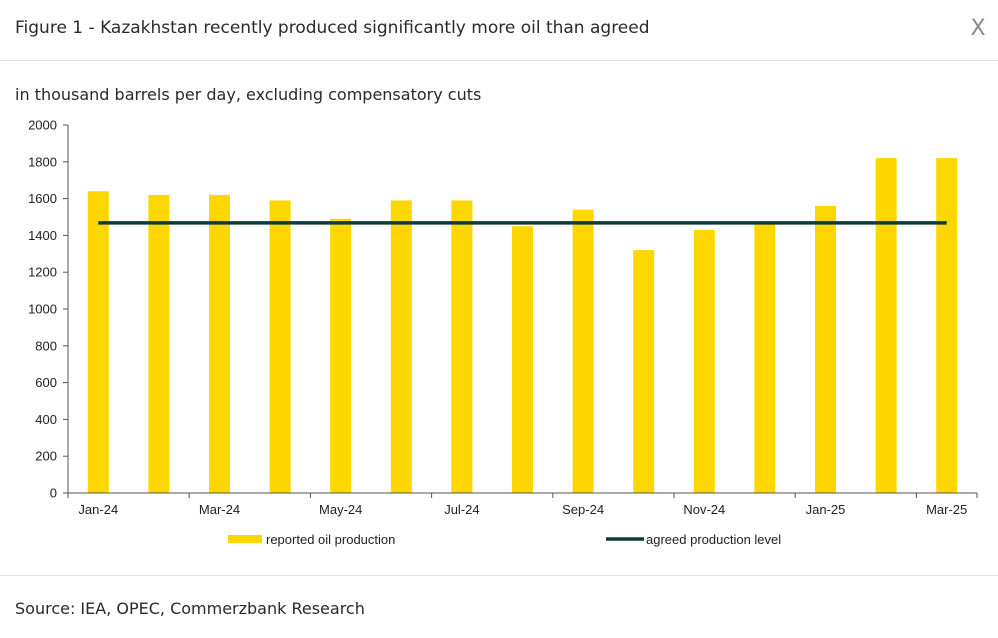 This screenshot has width=998, height=638. I want to click on y-tick-label: 1800, so click(42, 161).